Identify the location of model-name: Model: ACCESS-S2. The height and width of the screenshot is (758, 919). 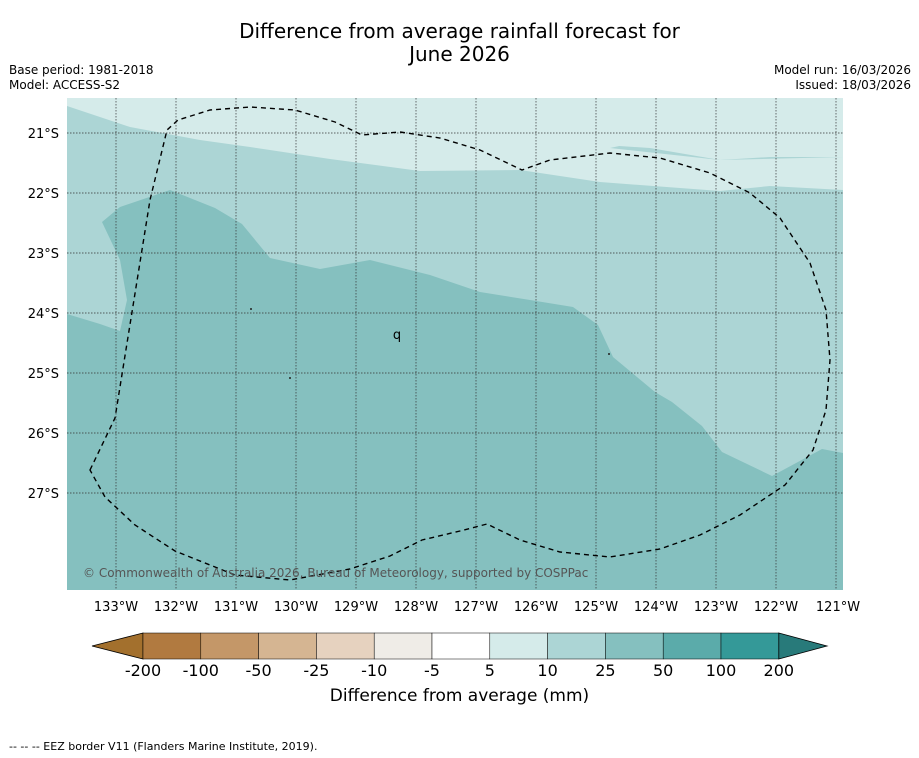
(65, 85).